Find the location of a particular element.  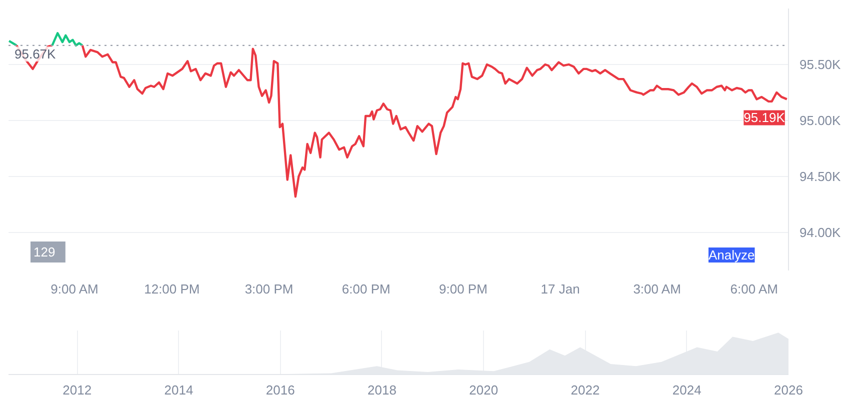

ref-line-label: 95.67K is located at coordinates (35, 54).